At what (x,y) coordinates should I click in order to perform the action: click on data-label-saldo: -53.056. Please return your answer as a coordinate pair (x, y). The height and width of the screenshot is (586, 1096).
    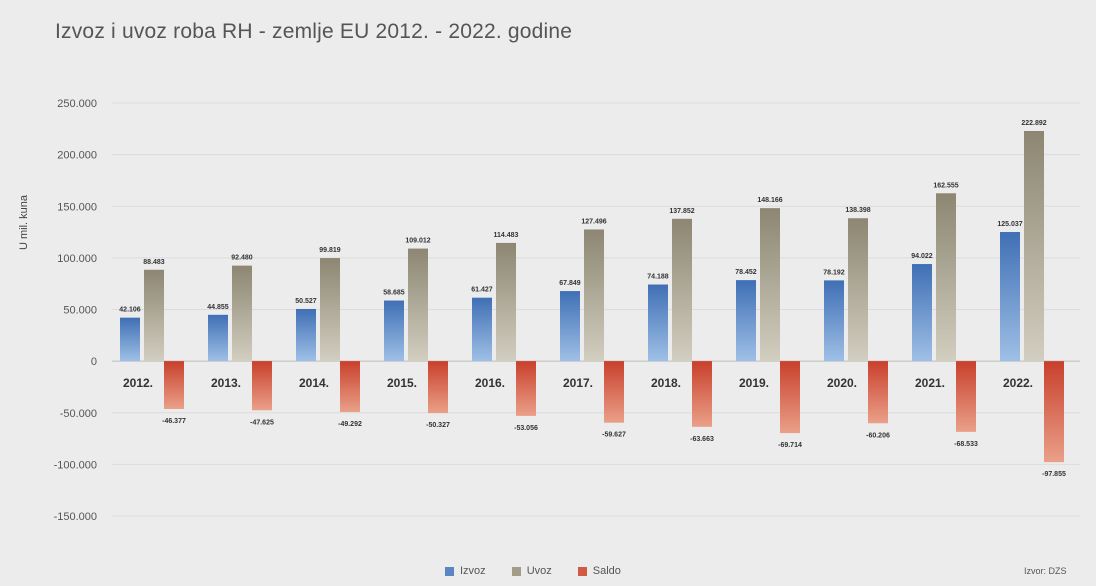
    Looking at the image, I should click on (526, 428).